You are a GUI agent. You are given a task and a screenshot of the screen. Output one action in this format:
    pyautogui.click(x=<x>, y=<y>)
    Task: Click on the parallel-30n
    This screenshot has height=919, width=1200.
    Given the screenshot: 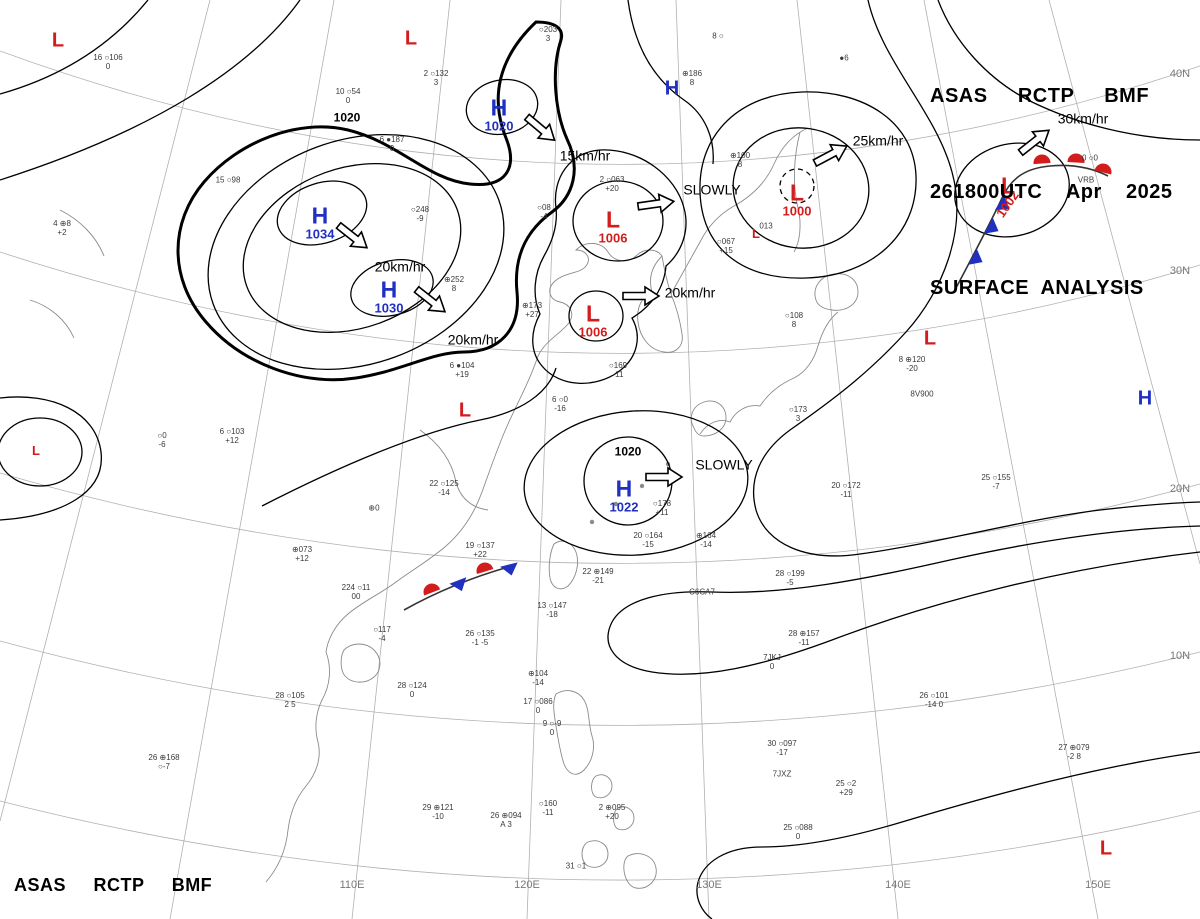 What is the action you would take?
    pyautogui.click(x=600, y=302)
    